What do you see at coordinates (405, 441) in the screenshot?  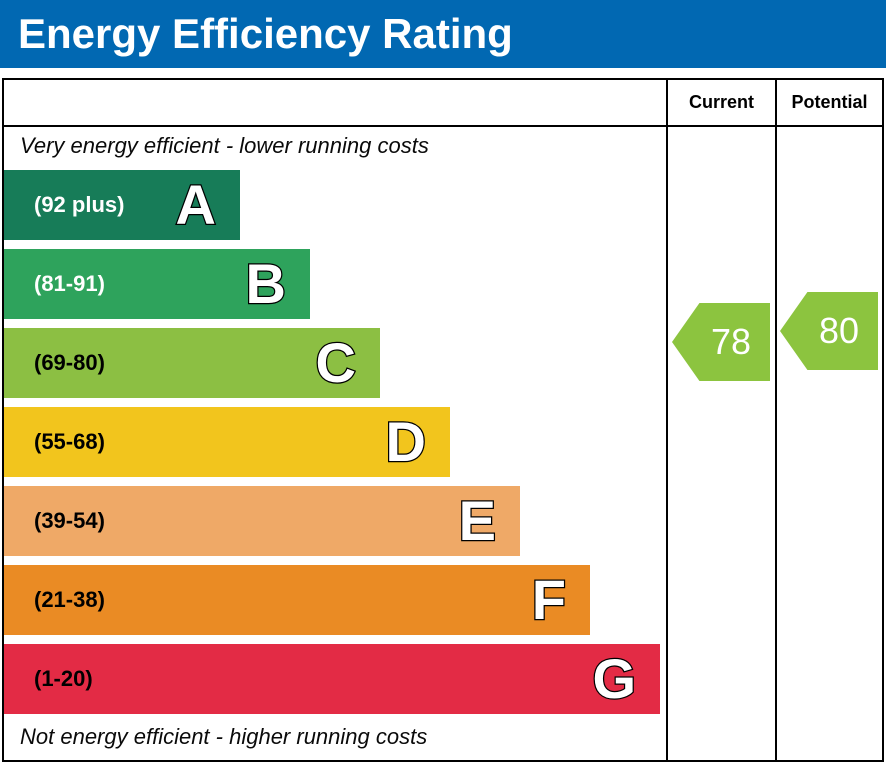 I see `band-d-letter: D` at bounding box center [405, 441].